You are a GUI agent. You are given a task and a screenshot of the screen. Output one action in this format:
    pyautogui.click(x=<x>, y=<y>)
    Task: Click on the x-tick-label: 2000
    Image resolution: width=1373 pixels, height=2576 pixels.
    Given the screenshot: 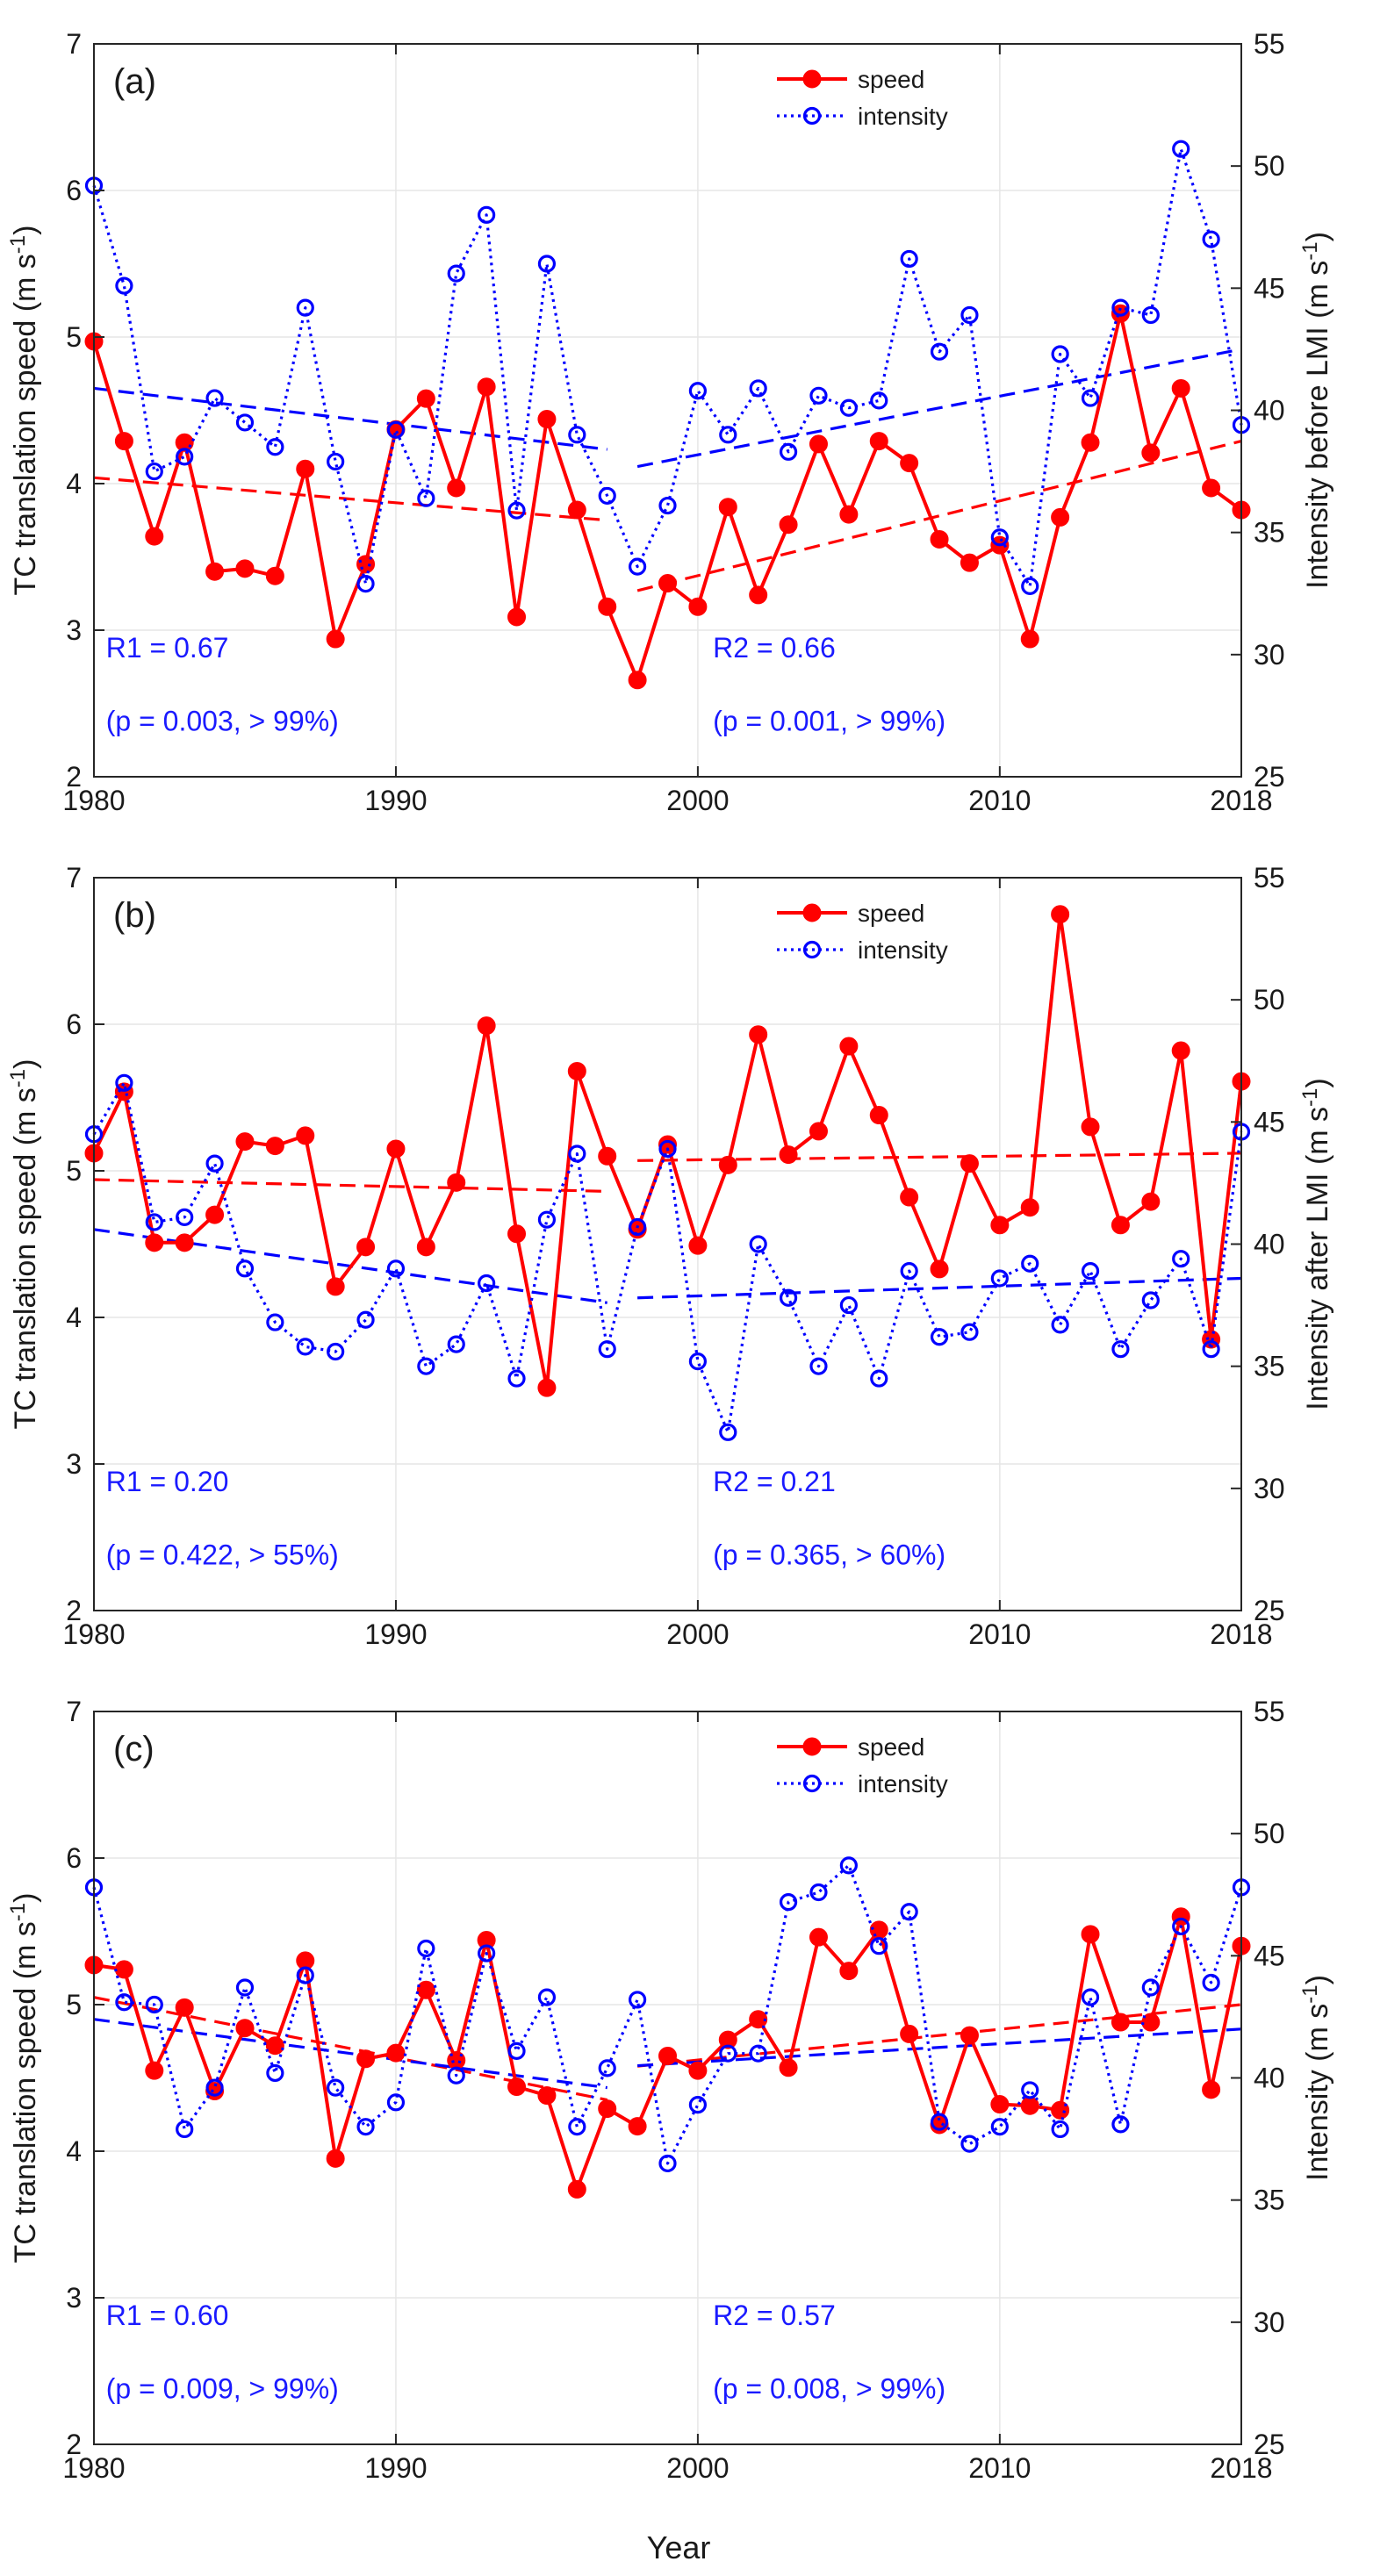 What is the action you would take?
    pyautogui.click(x=697, y=2468)
    